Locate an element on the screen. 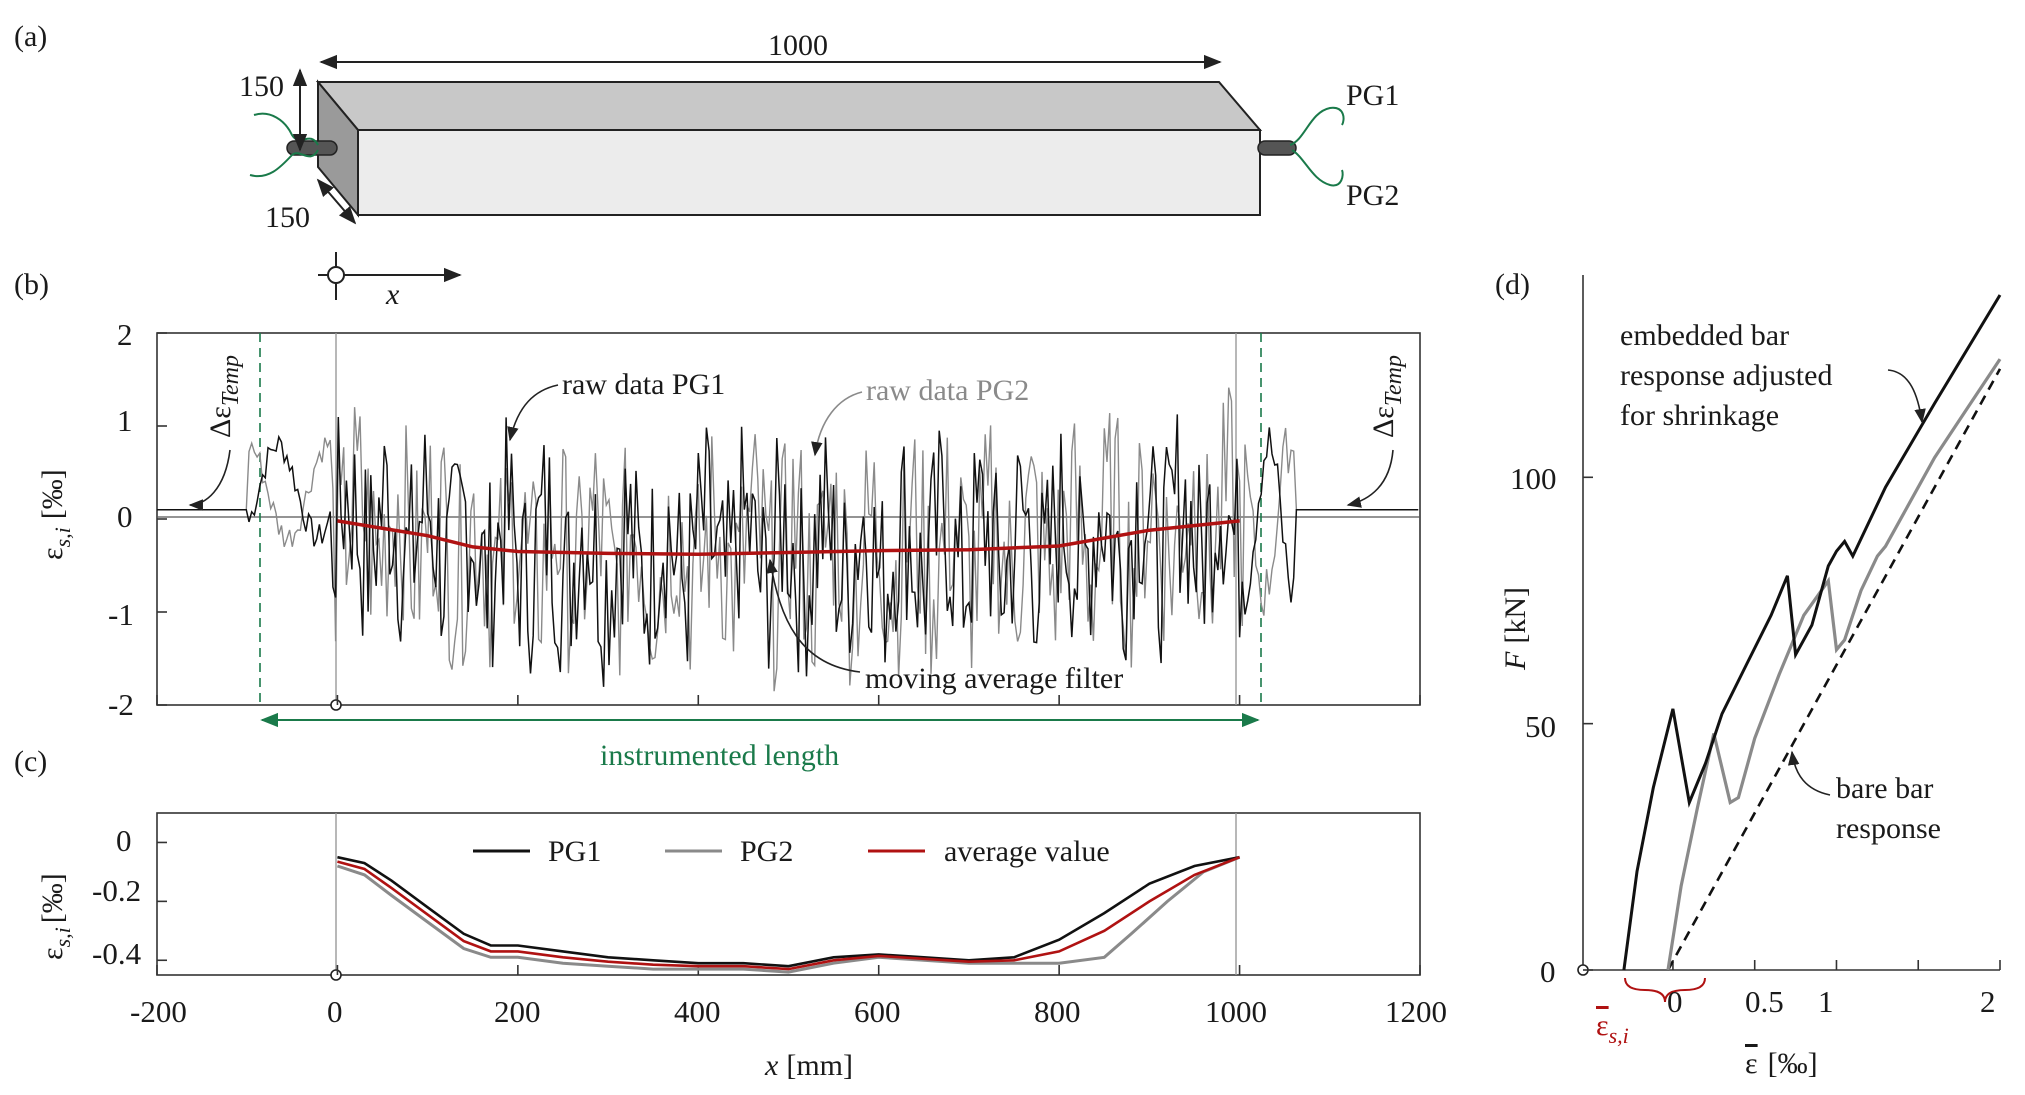 The width and height of the screenshot is (2025, 1095). d-xtick-2: 2 is located at coordinates (1988, 1001).